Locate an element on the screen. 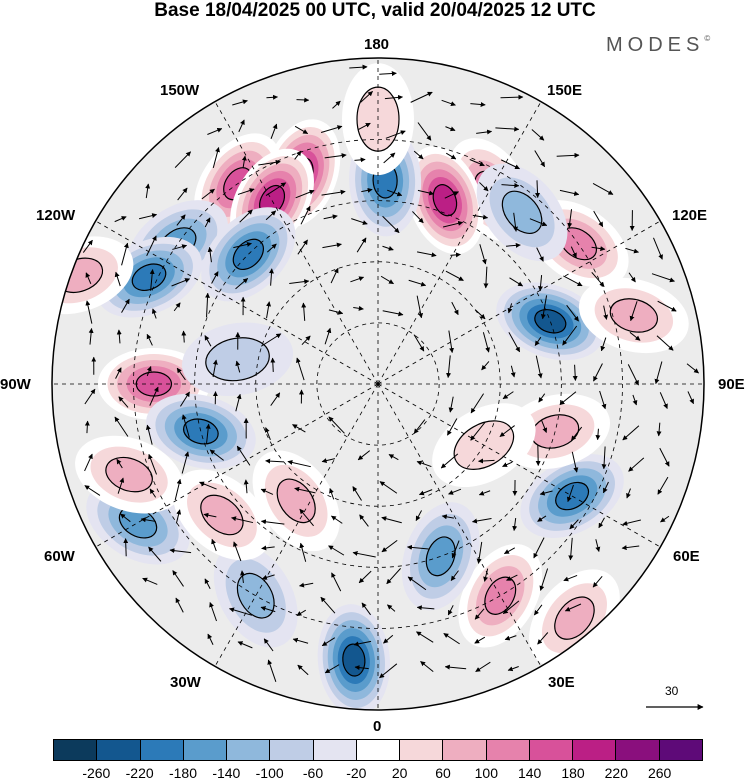 This screenshot has width=750, height=783. colorbar-tick-label: -260 is located at coordinates (96, 773).